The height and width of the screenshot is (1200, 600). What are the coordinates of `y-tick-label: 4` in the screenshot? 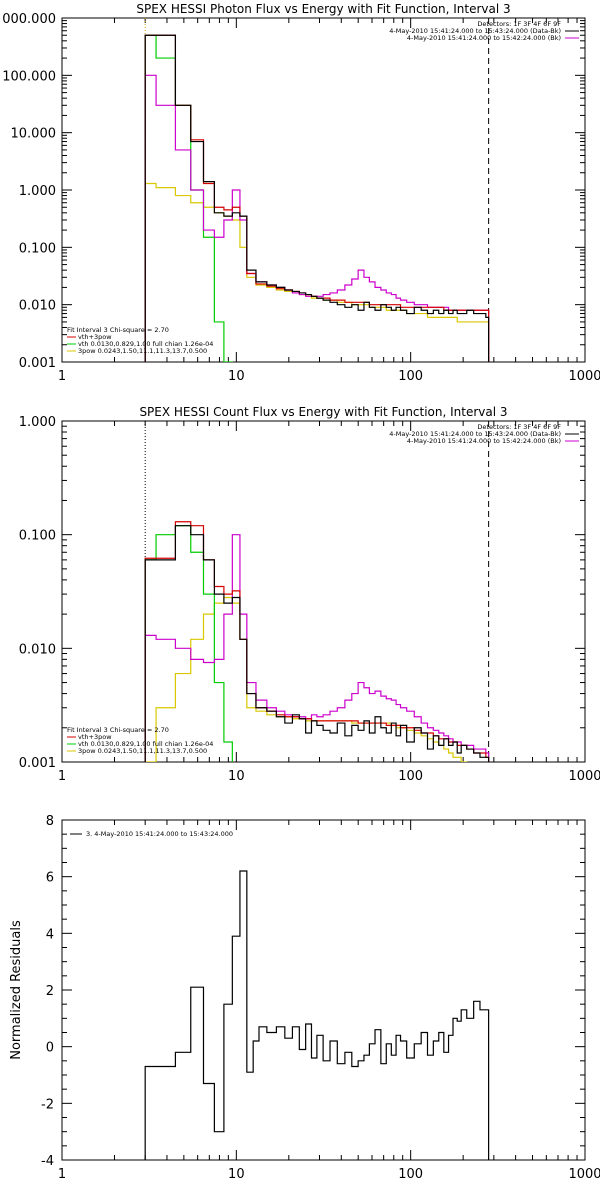 It's located at (50, 934).